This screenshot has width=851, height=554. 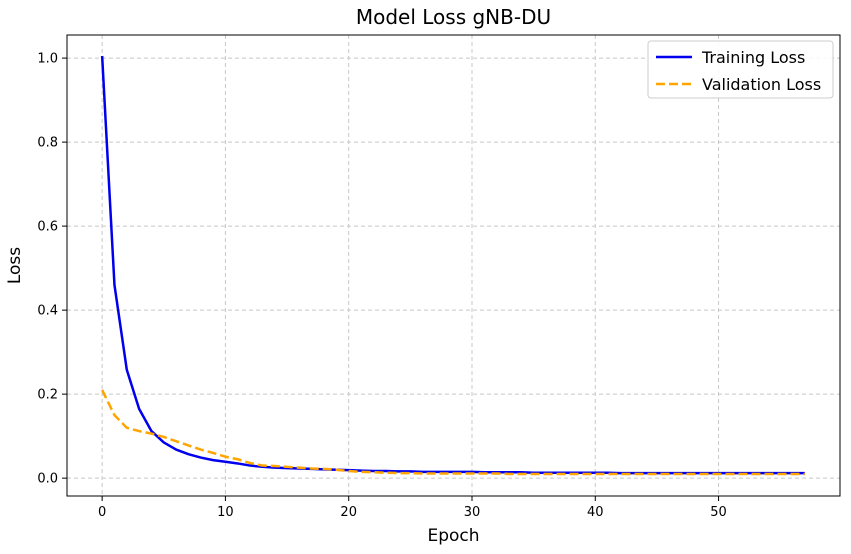 I want to click on y-tick-label: 0.6, so click(x=47, y=227).